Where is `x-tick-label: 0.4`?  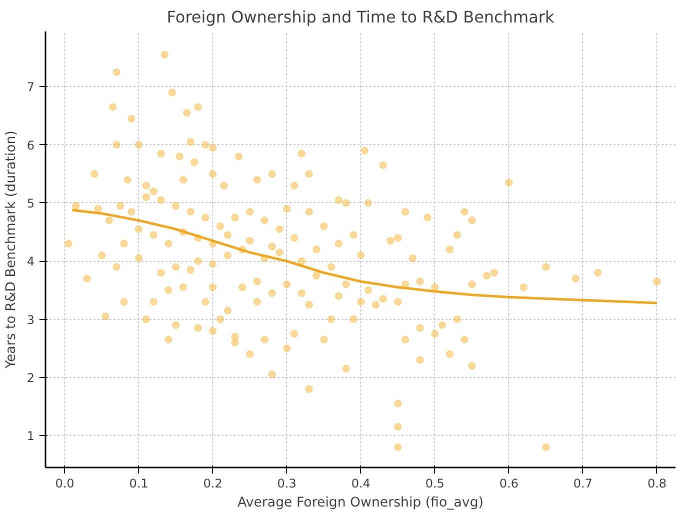
x-tick-label: 0.4 is located at coordinates (360, 483).